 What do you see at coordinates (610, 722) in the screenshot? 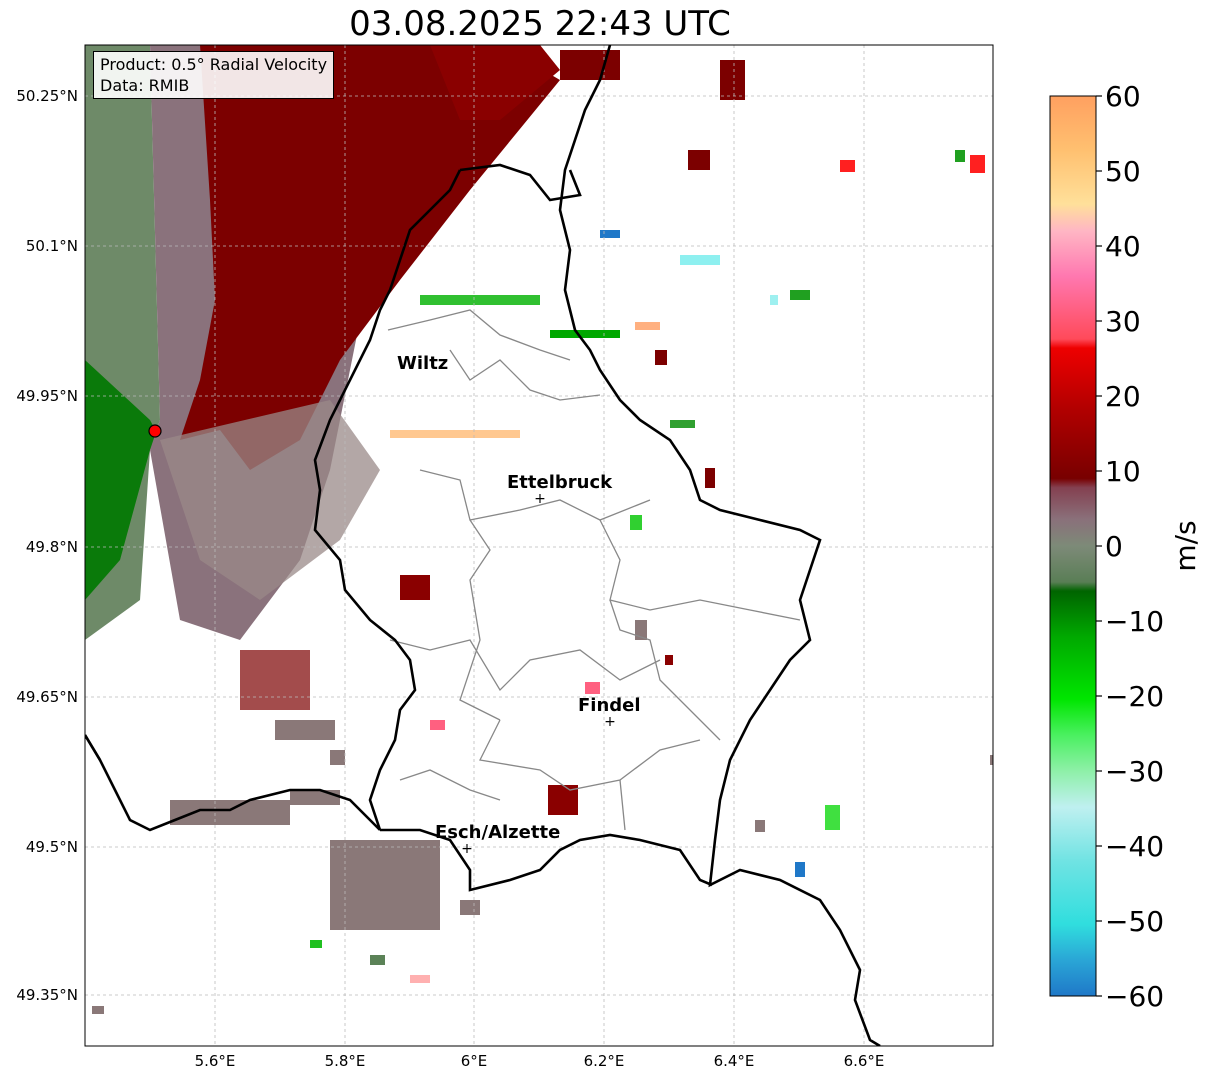
I see `city-marker-findel: +` at bounding box center [610, 722].